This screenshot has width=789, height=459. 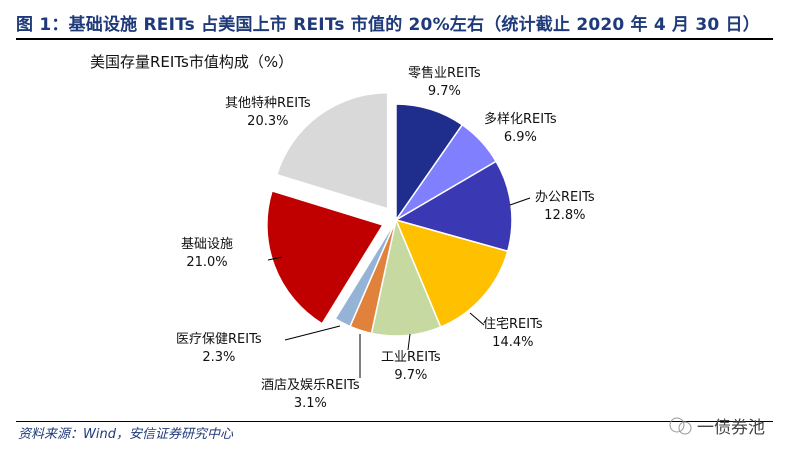 What do you see at coordinates (394, 421) in the screenshot?
I see `bottom-divider` at bounding box center [394, 421].